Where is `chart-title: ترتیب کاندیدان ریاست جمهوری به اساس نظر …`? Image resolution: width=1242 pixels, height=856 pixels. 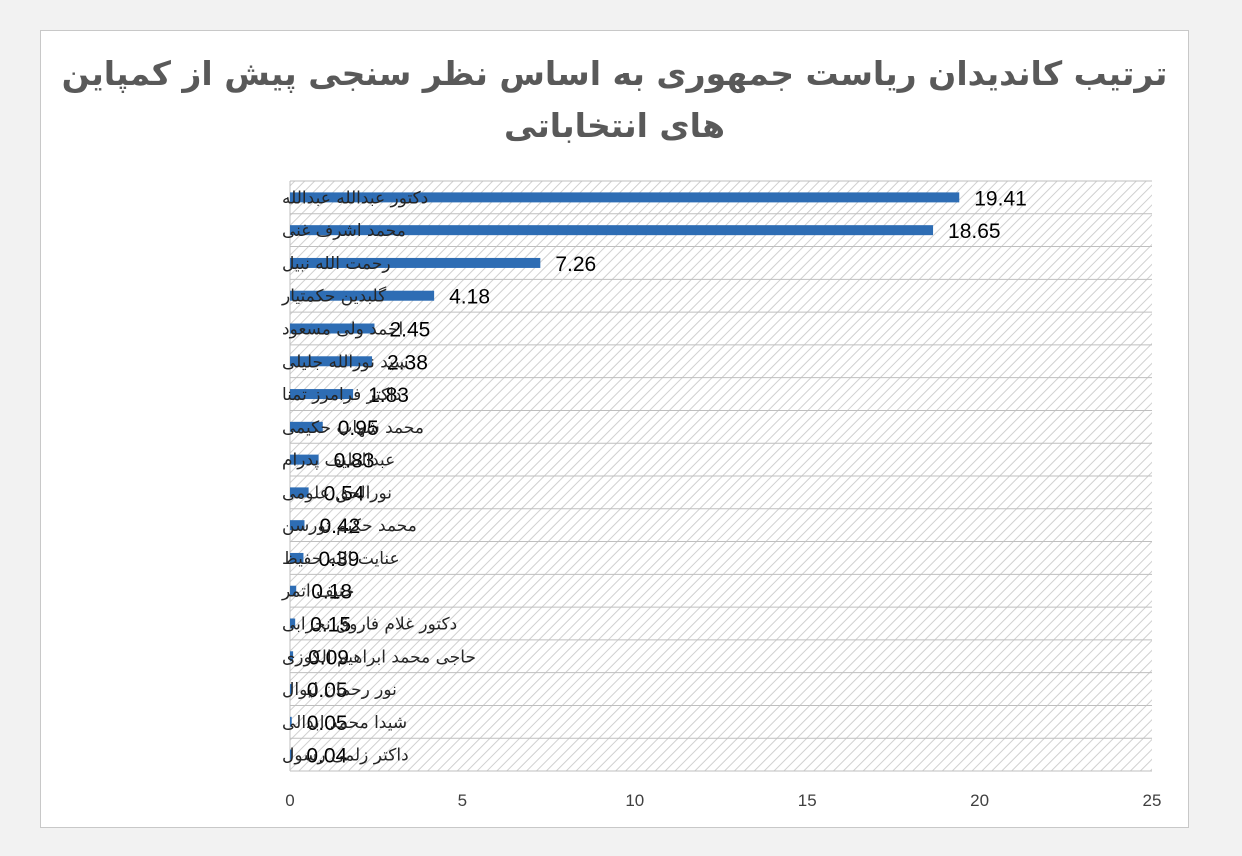 chart-title: ترتیب کاندیدان ریاست جمهوری به اساس نظر … is located at coordinates (614, 99).